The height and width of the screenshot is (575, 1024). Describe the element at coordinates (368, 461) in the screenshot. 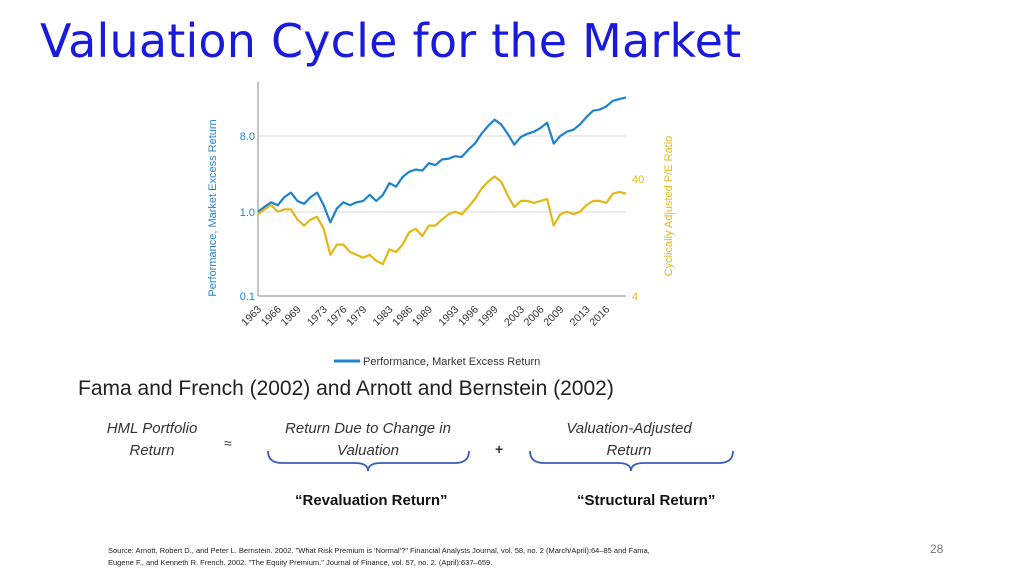

I see `revaluation-brace` at that location.